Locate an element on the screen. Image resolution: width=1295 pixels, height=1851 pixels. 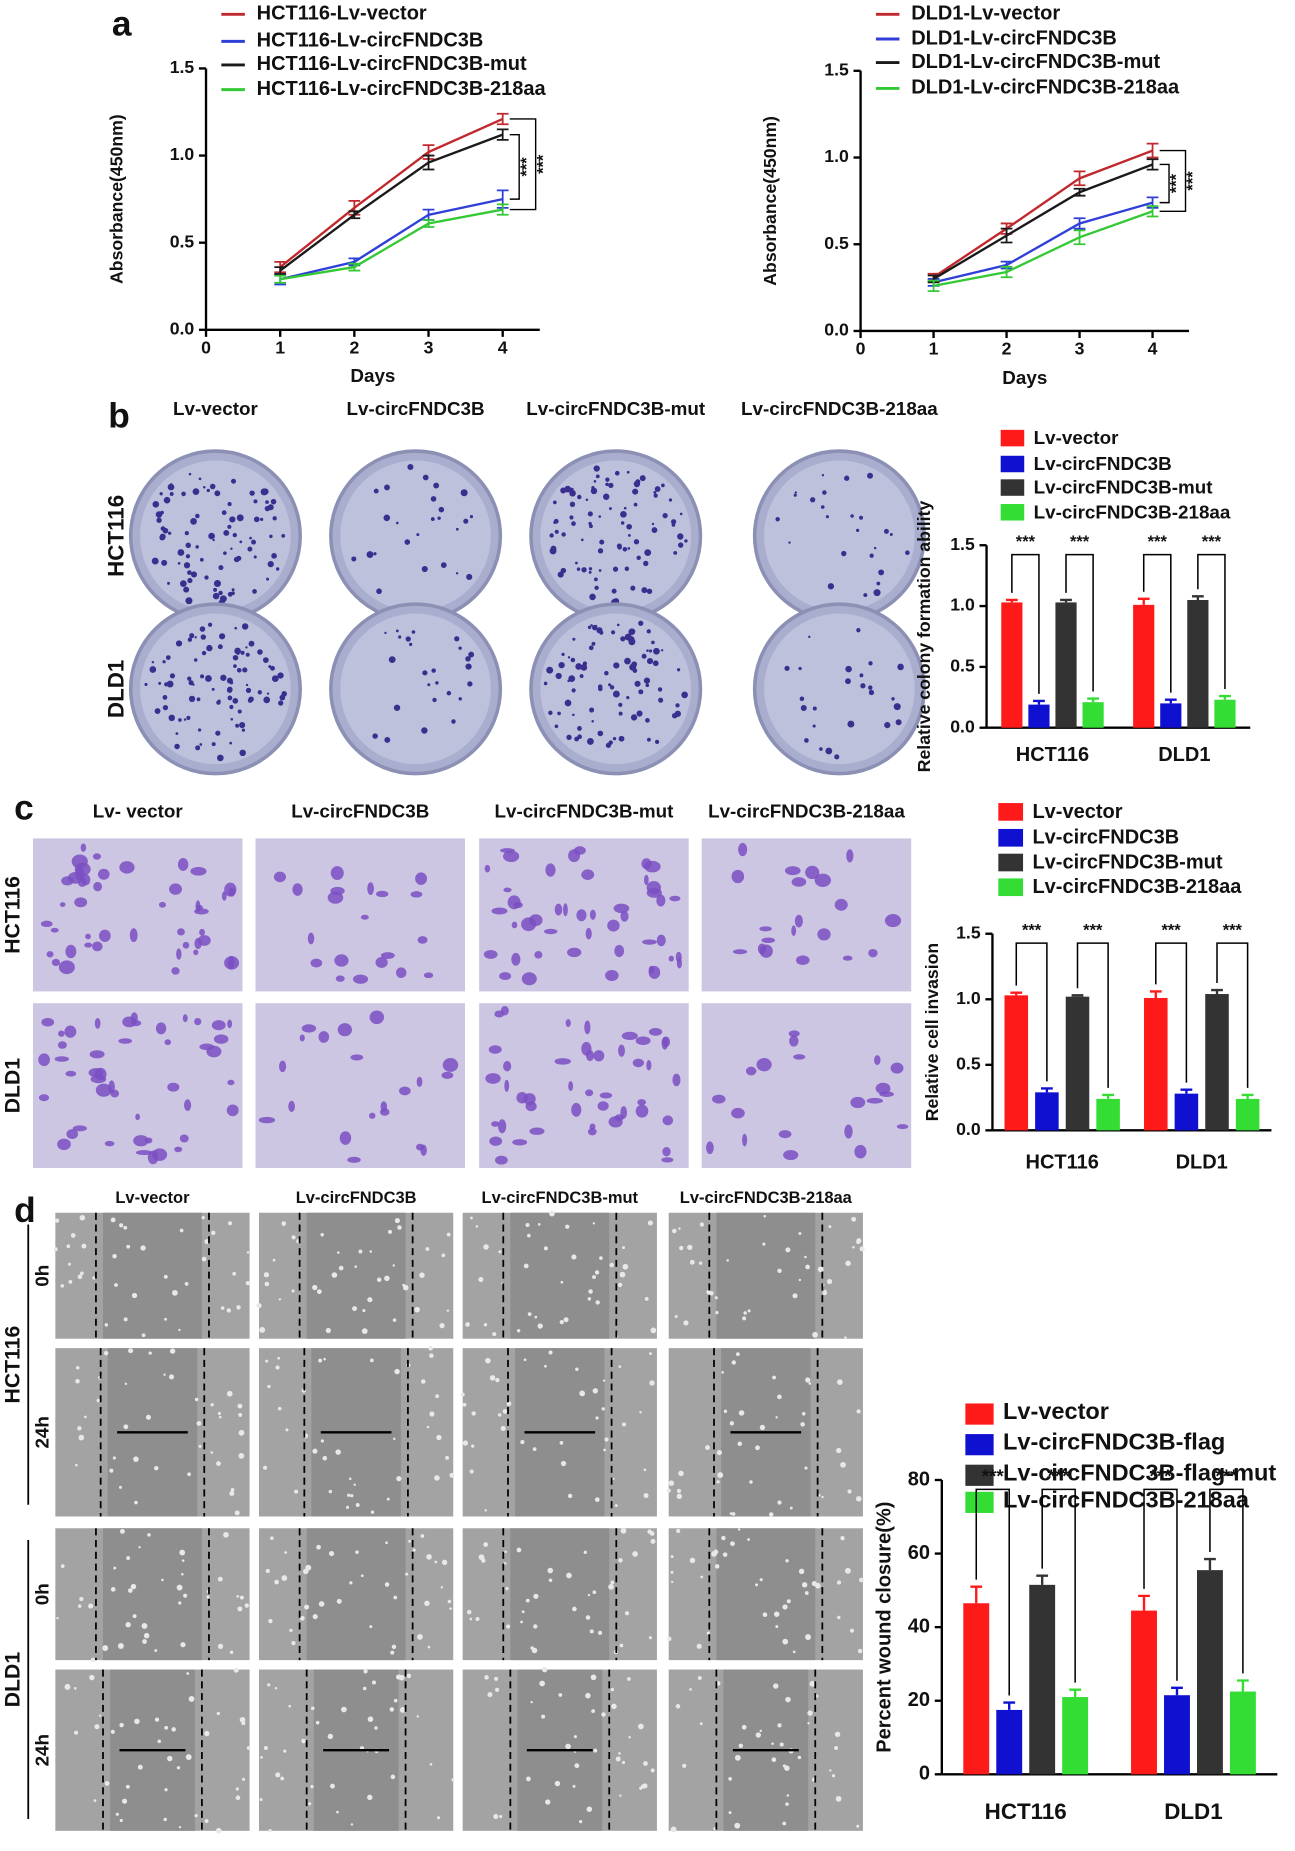
x-tick-label: 2 is located at coordinates (354, 347).